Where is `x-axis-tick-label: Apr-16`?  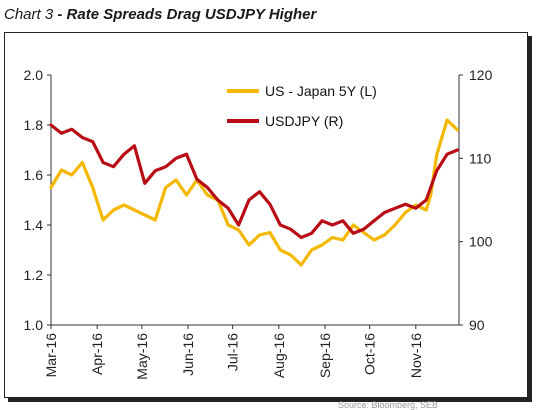 x-axis-tick-label: Apr-16 is located at coordinates (97, 354).